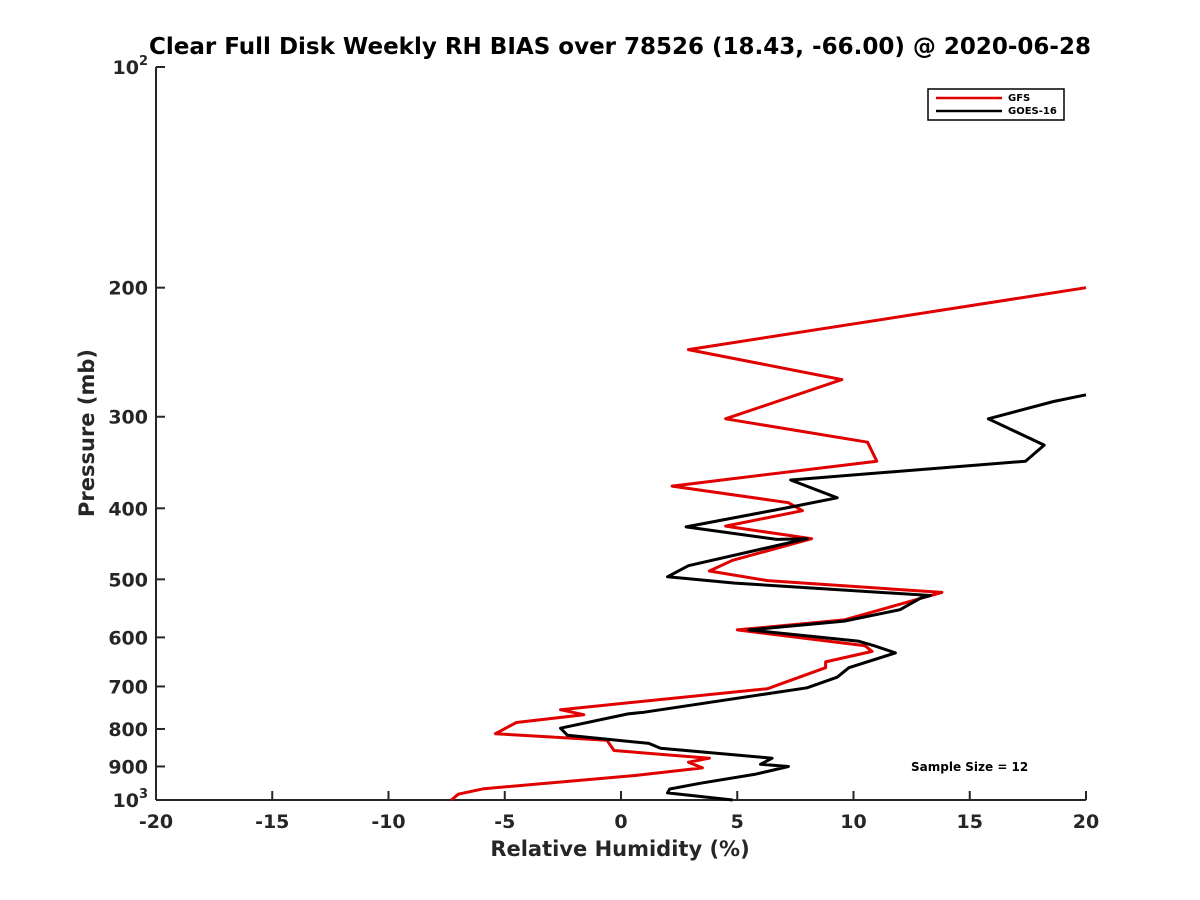 The image size is (1200, 900). Describe the element at coordinates (970, 822) in the screenshot. I see `x-tick-label: 15` at that location.